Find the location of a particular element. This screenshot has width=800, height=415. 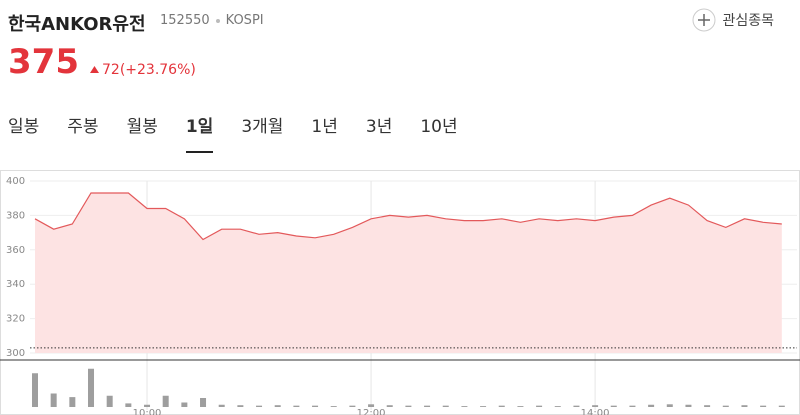

tab: 3개월 is located at coordinates (262, 127).